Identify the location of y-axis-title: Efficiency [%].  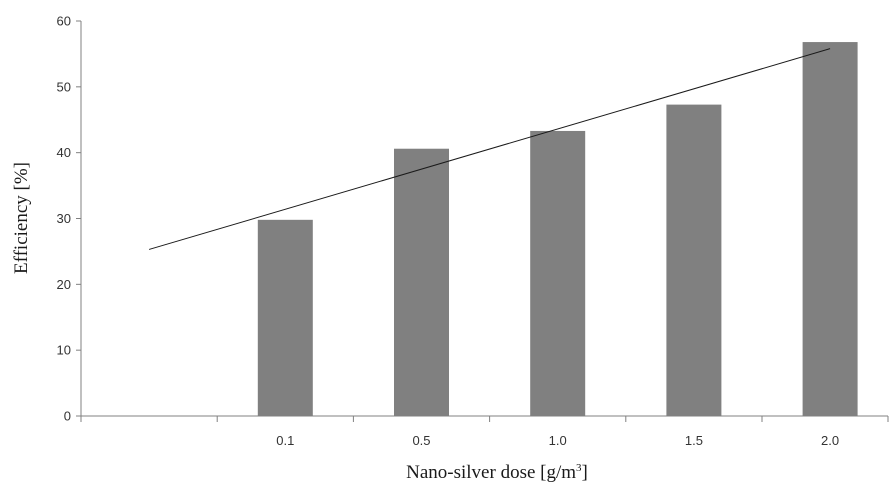
(21, 218).